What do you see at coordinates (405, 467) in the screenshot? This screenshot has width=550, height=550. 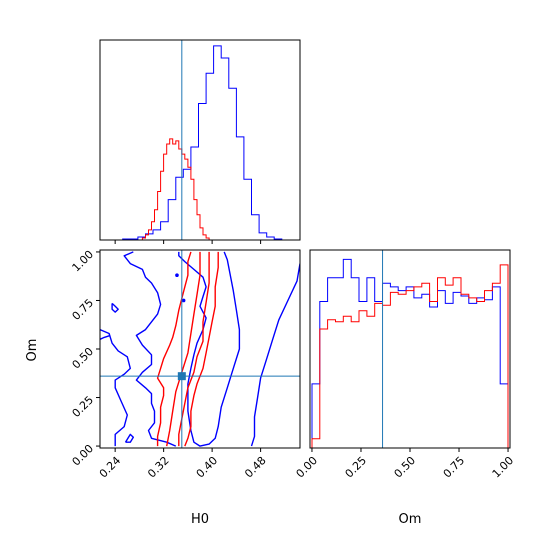 I see `om-x-tick-label: 0.50` at bounding box center [405, 467].